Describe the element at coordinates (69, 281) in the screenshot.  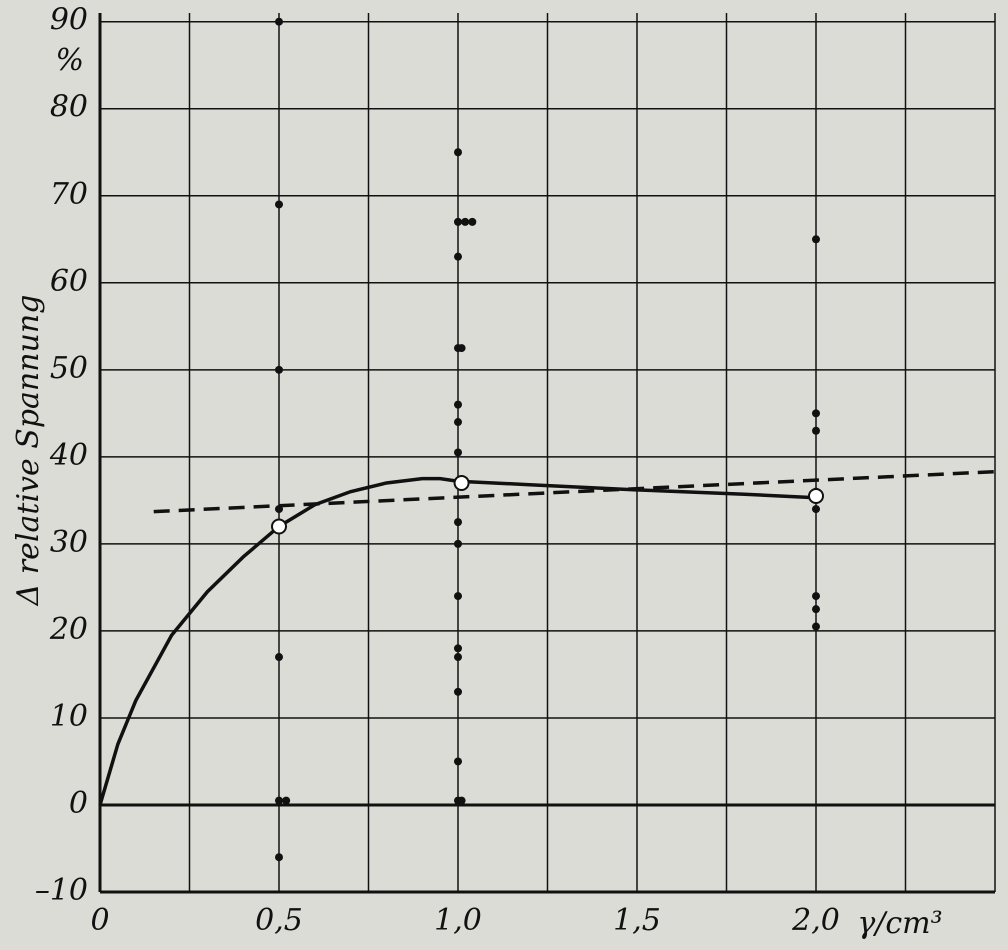
I see `y-tick-label: 60` at that location.